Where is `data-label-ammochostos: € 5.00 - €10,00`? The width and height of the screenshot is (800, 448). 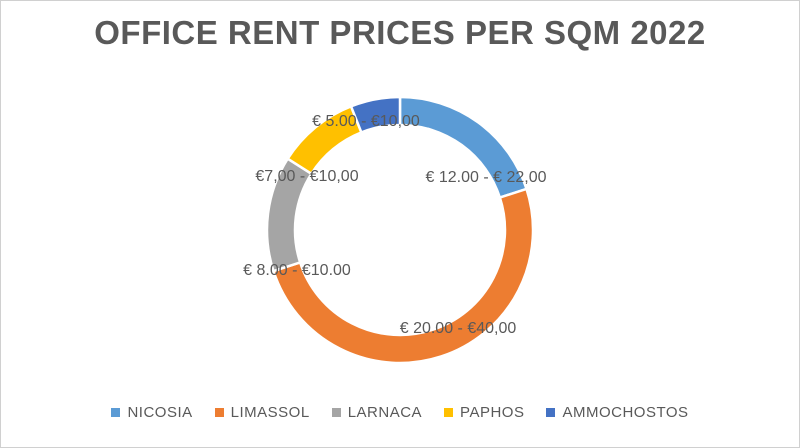
data-label-ammochostos: € 5.00 - €10,00 is located at coordinates (366, 121).